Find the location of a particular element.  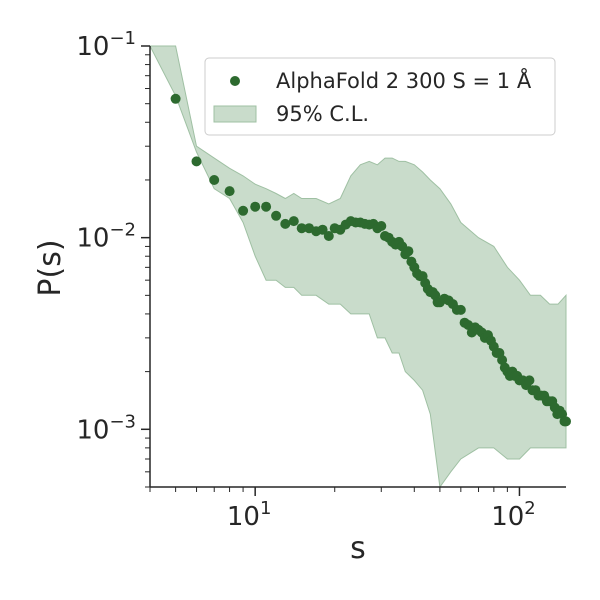

legend-box is located at coordinates (380, 96).